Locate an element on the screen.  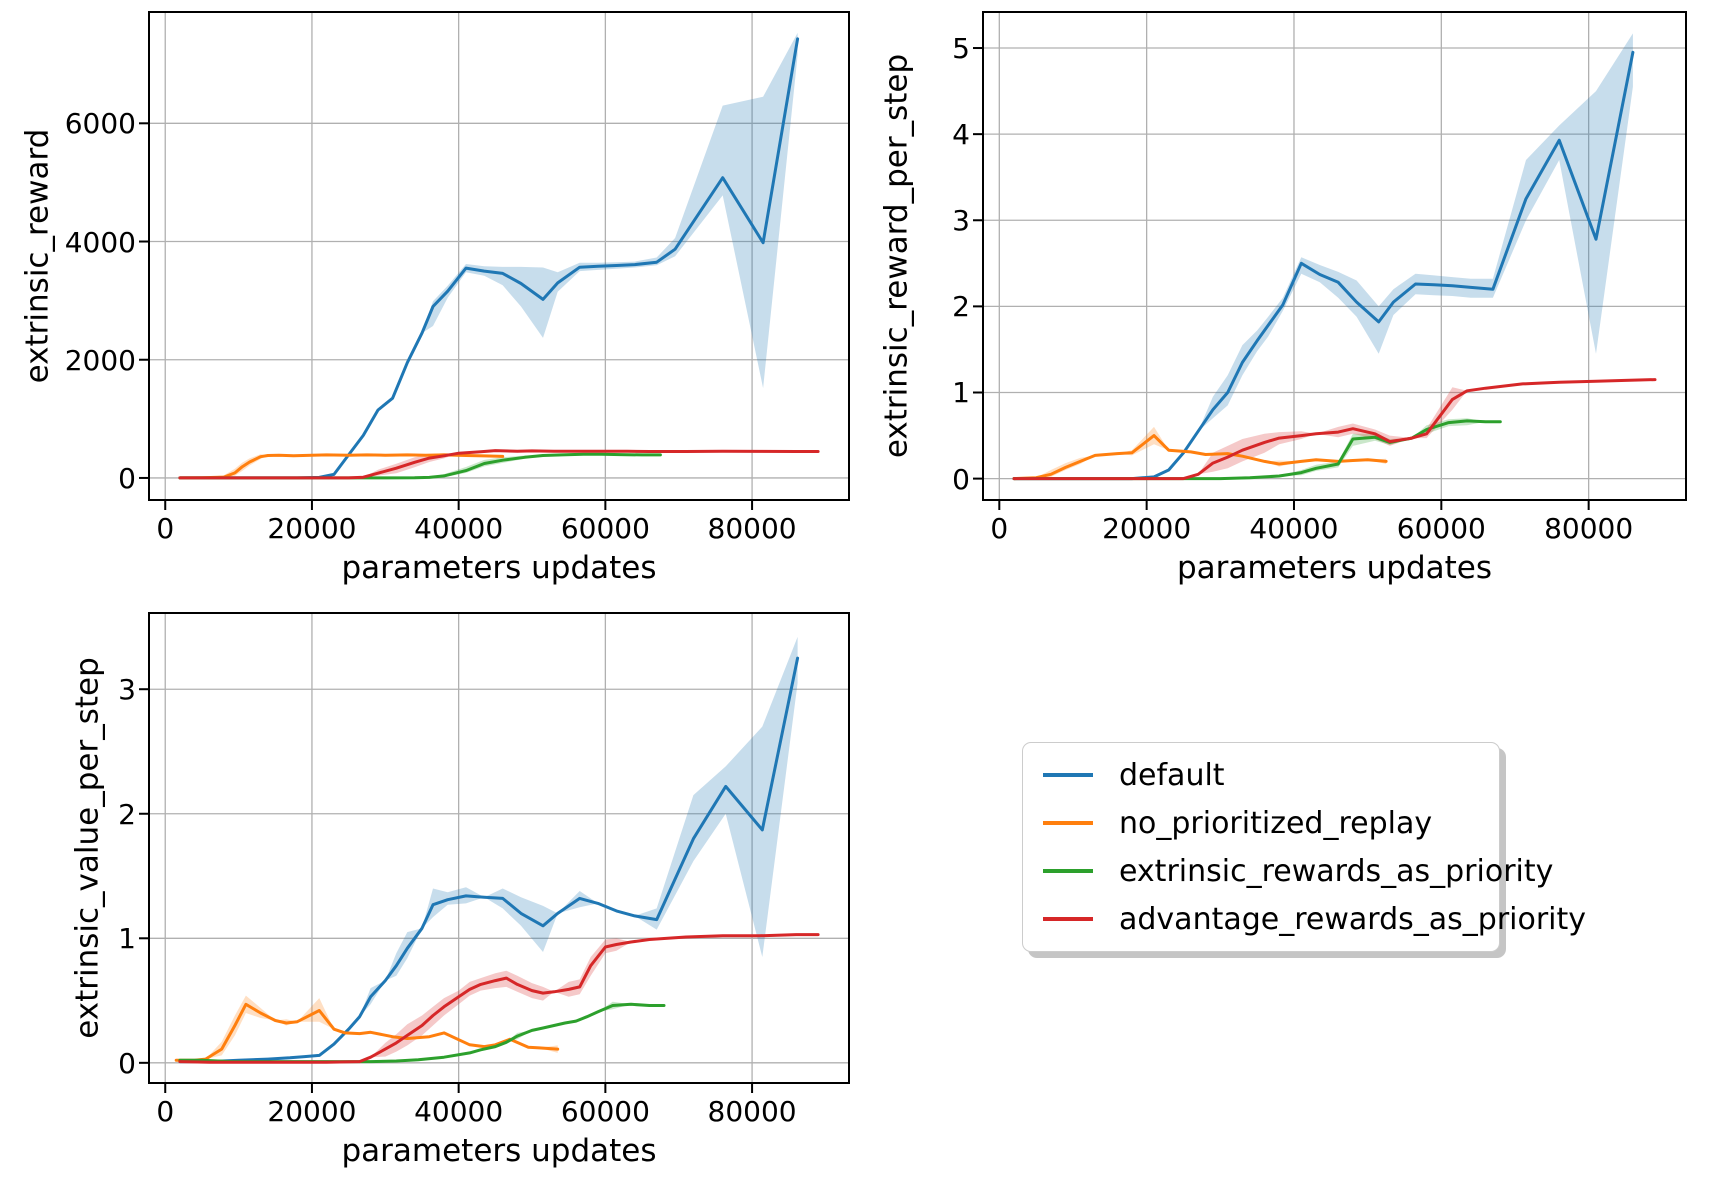
legend-label: extrinsic_rewards_as_priority is located at coordinates (1336, 871).